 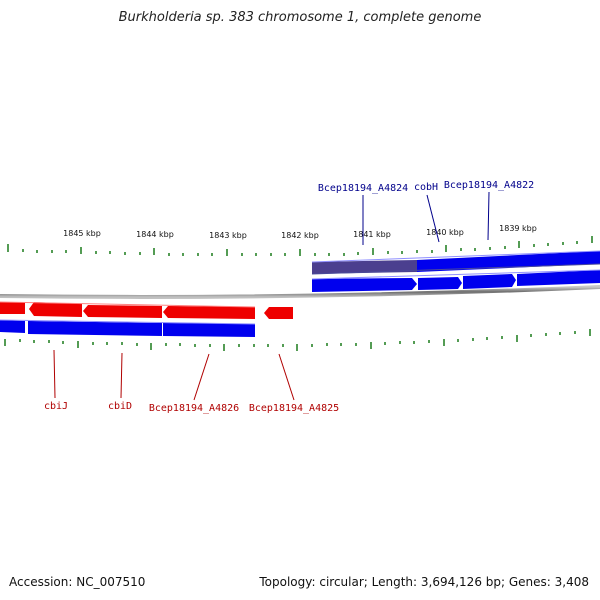 I want to click on accession-text: Accession: NC_007510, so click(x=77, y=582).